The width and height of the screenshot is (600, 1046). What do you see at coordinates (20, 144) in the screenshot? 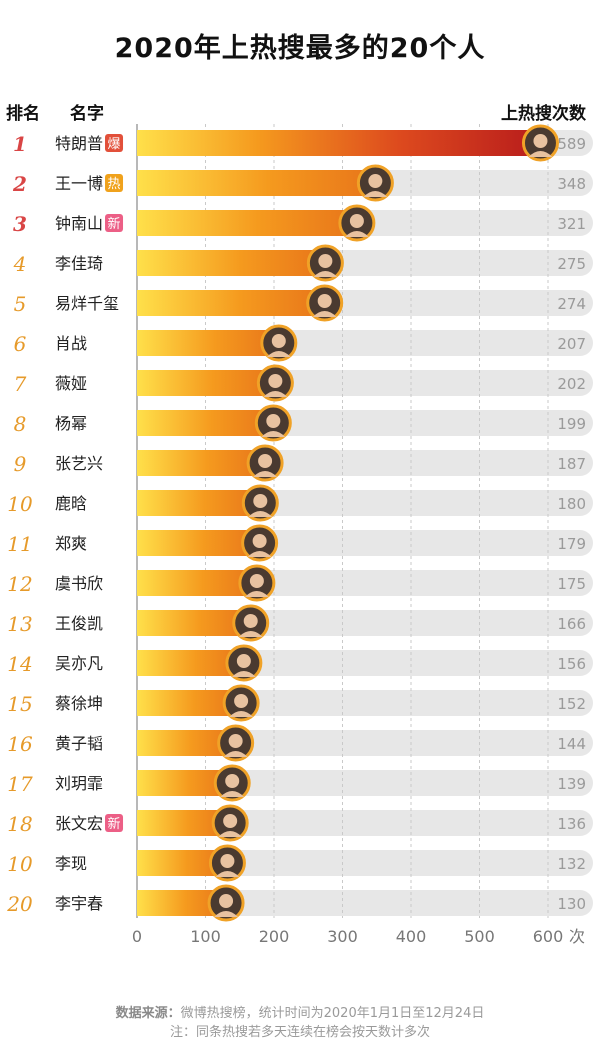
I see `rank-label: 1` at bounding box center [20, 144].